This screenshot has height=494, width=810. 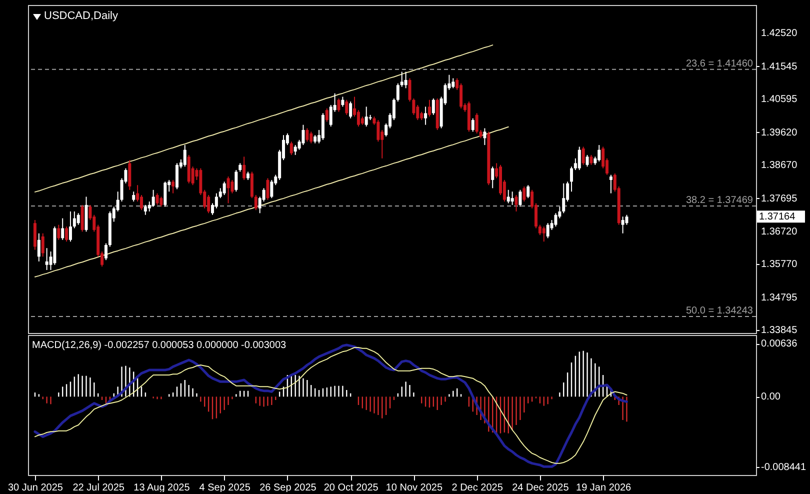 What do you see at coordinates (779, 34) in the screenshot?
I see `y-tick-label: 1.42520` at bounding box center [779, 34].